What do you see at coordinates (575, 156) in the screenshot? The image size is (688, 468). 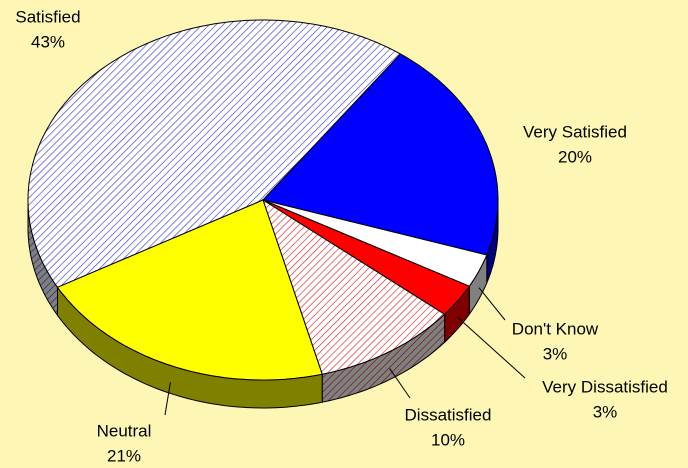 I see `value-label: 20%` at bounding box center [575, 156].